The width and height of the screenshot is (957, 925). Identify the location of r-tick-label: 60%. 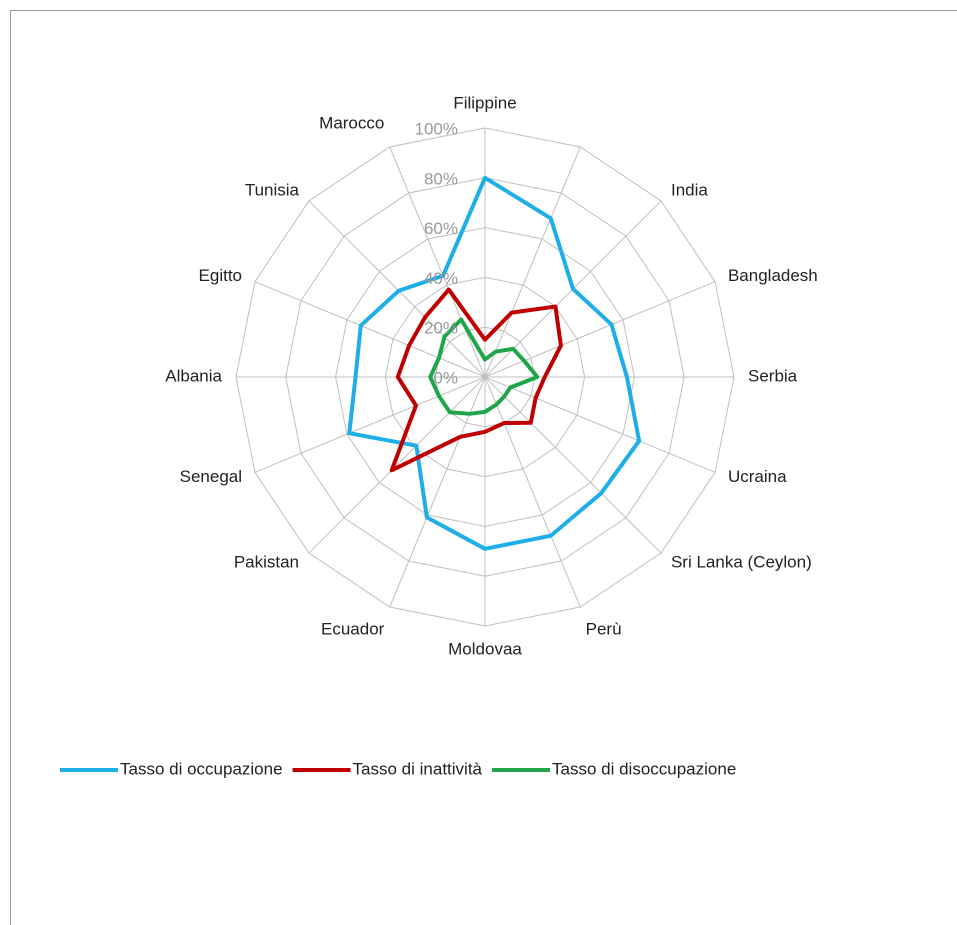
(441, 228).